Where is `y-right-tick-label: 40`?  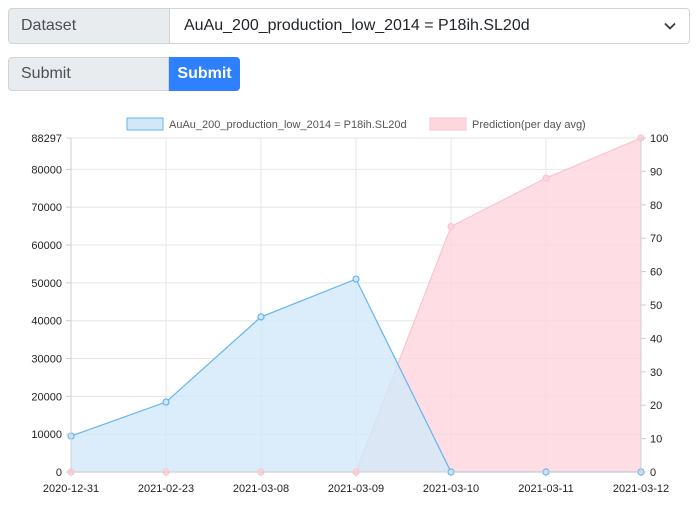 y-right-tick-label: 40 is located at coordinates (656, 339).